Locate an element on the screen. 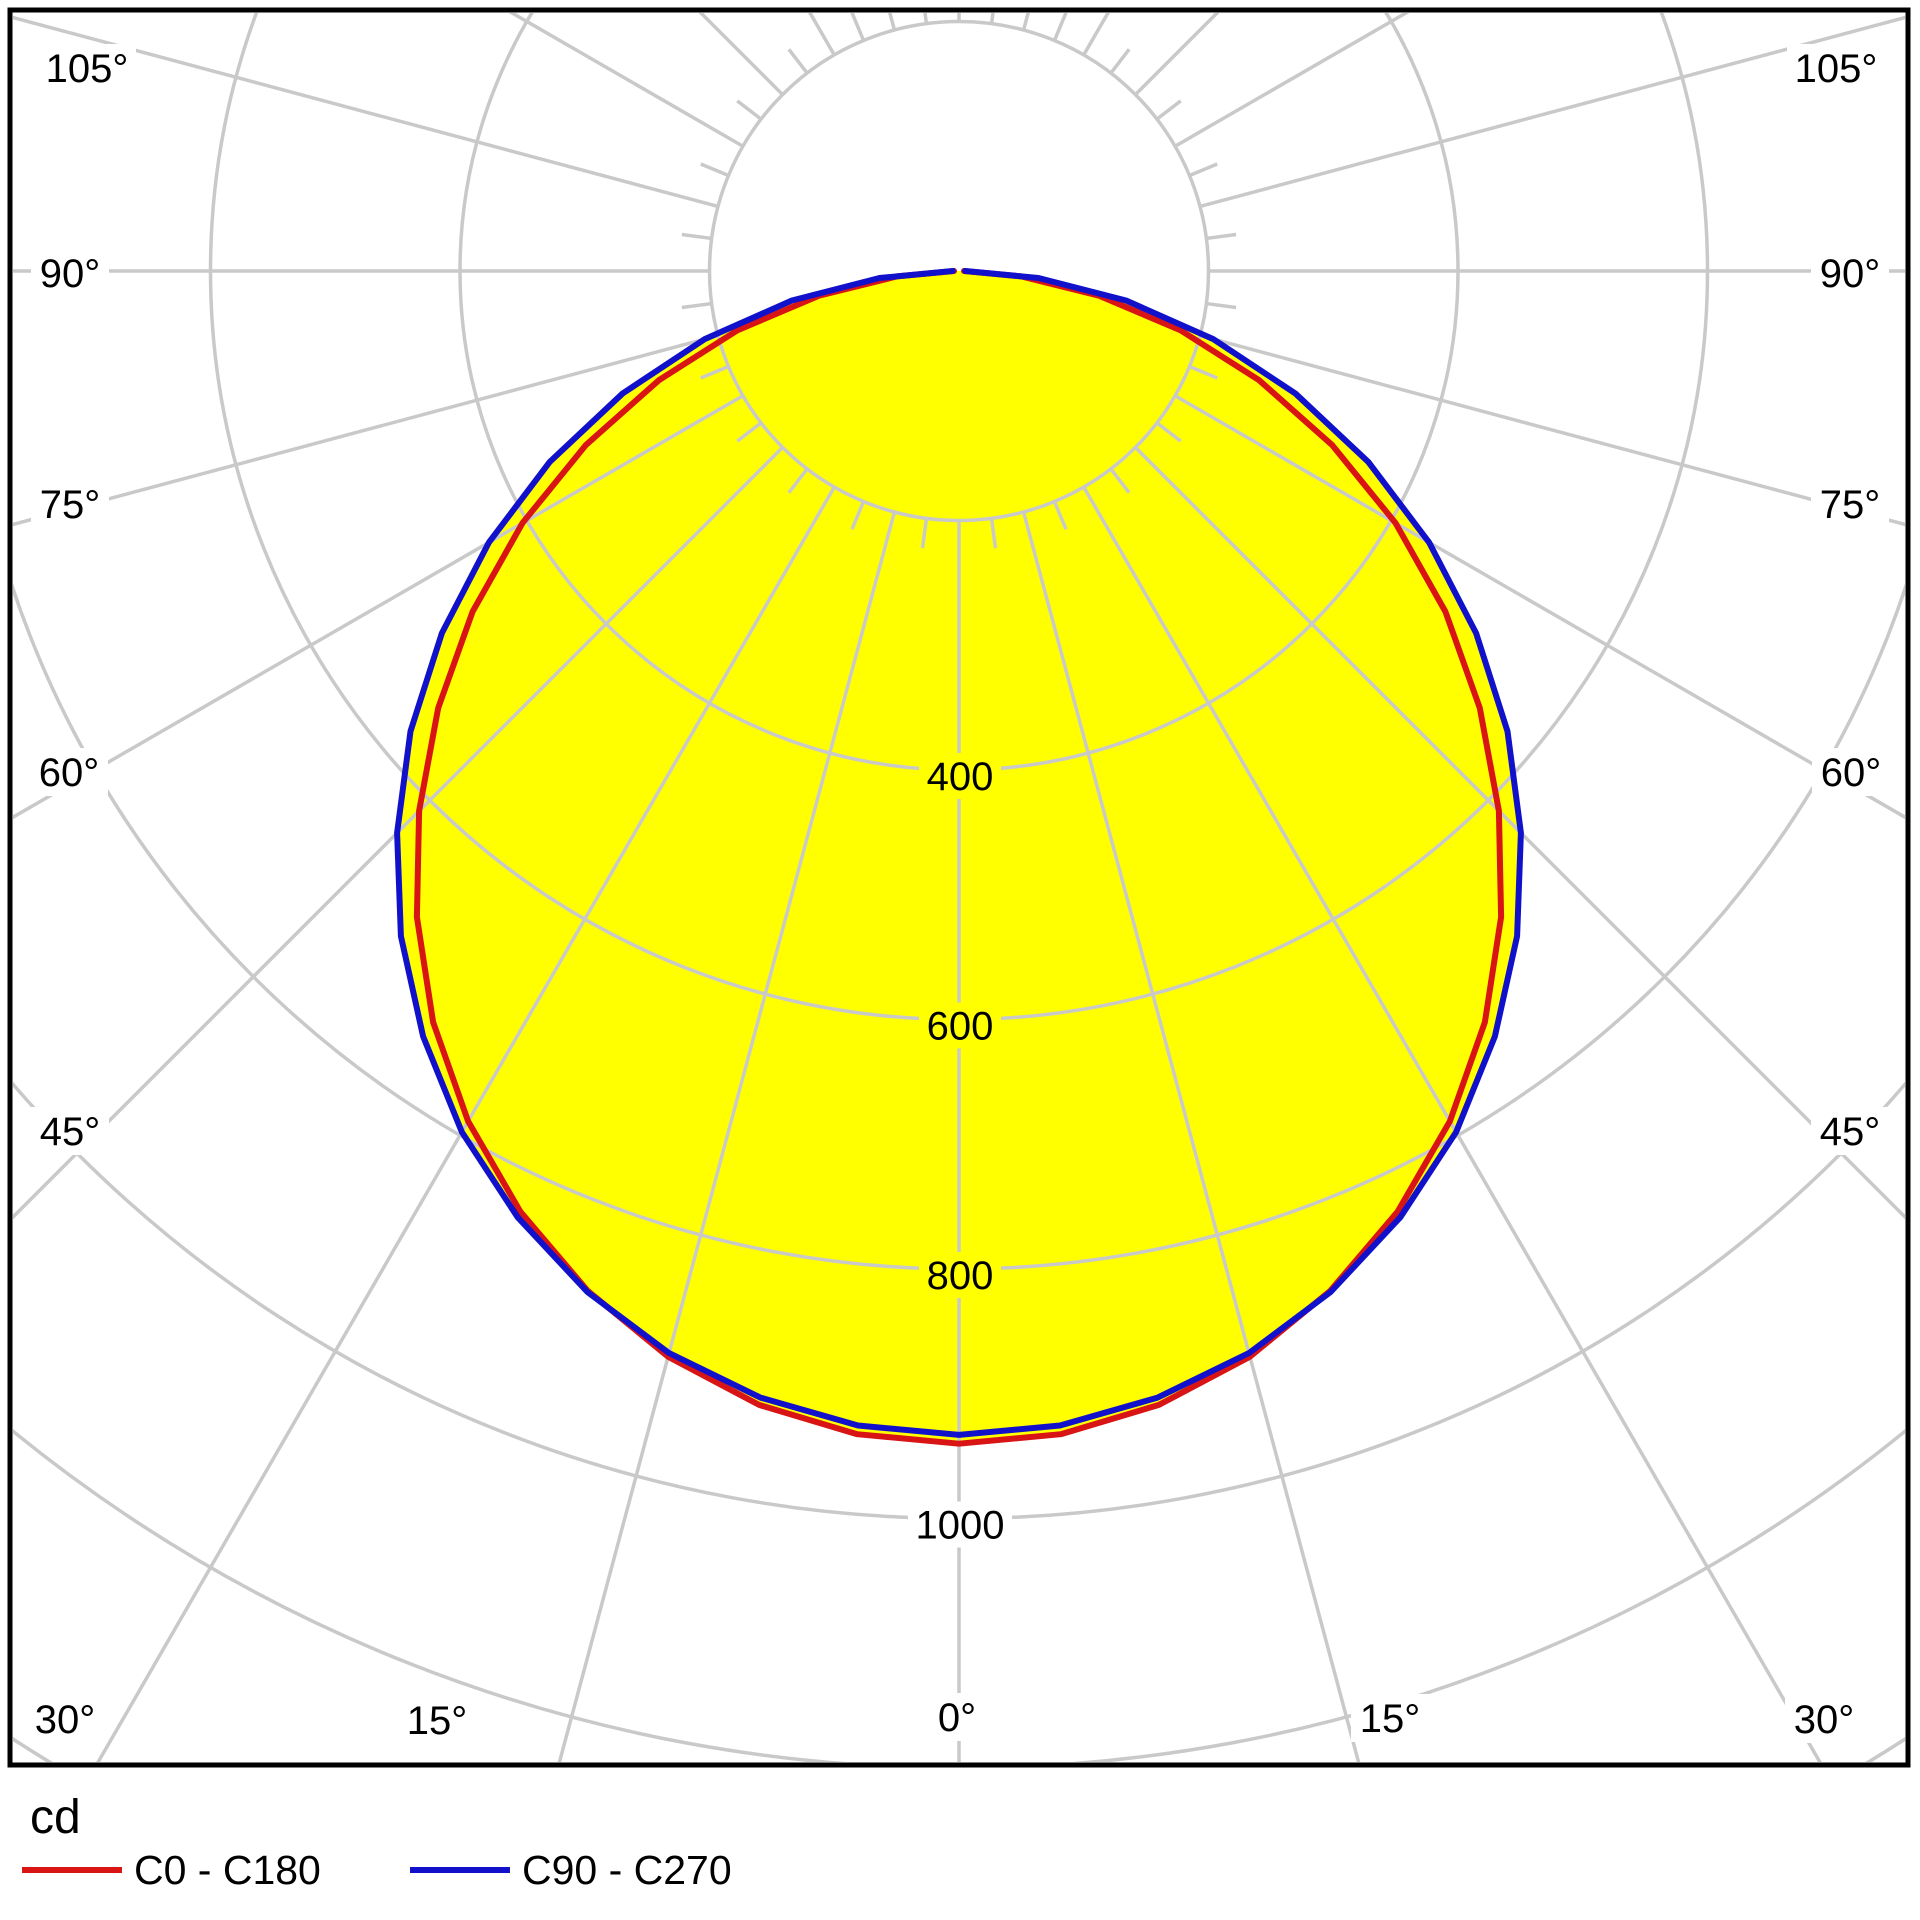  grid-radial--75 is located at coordinates (366, 430).